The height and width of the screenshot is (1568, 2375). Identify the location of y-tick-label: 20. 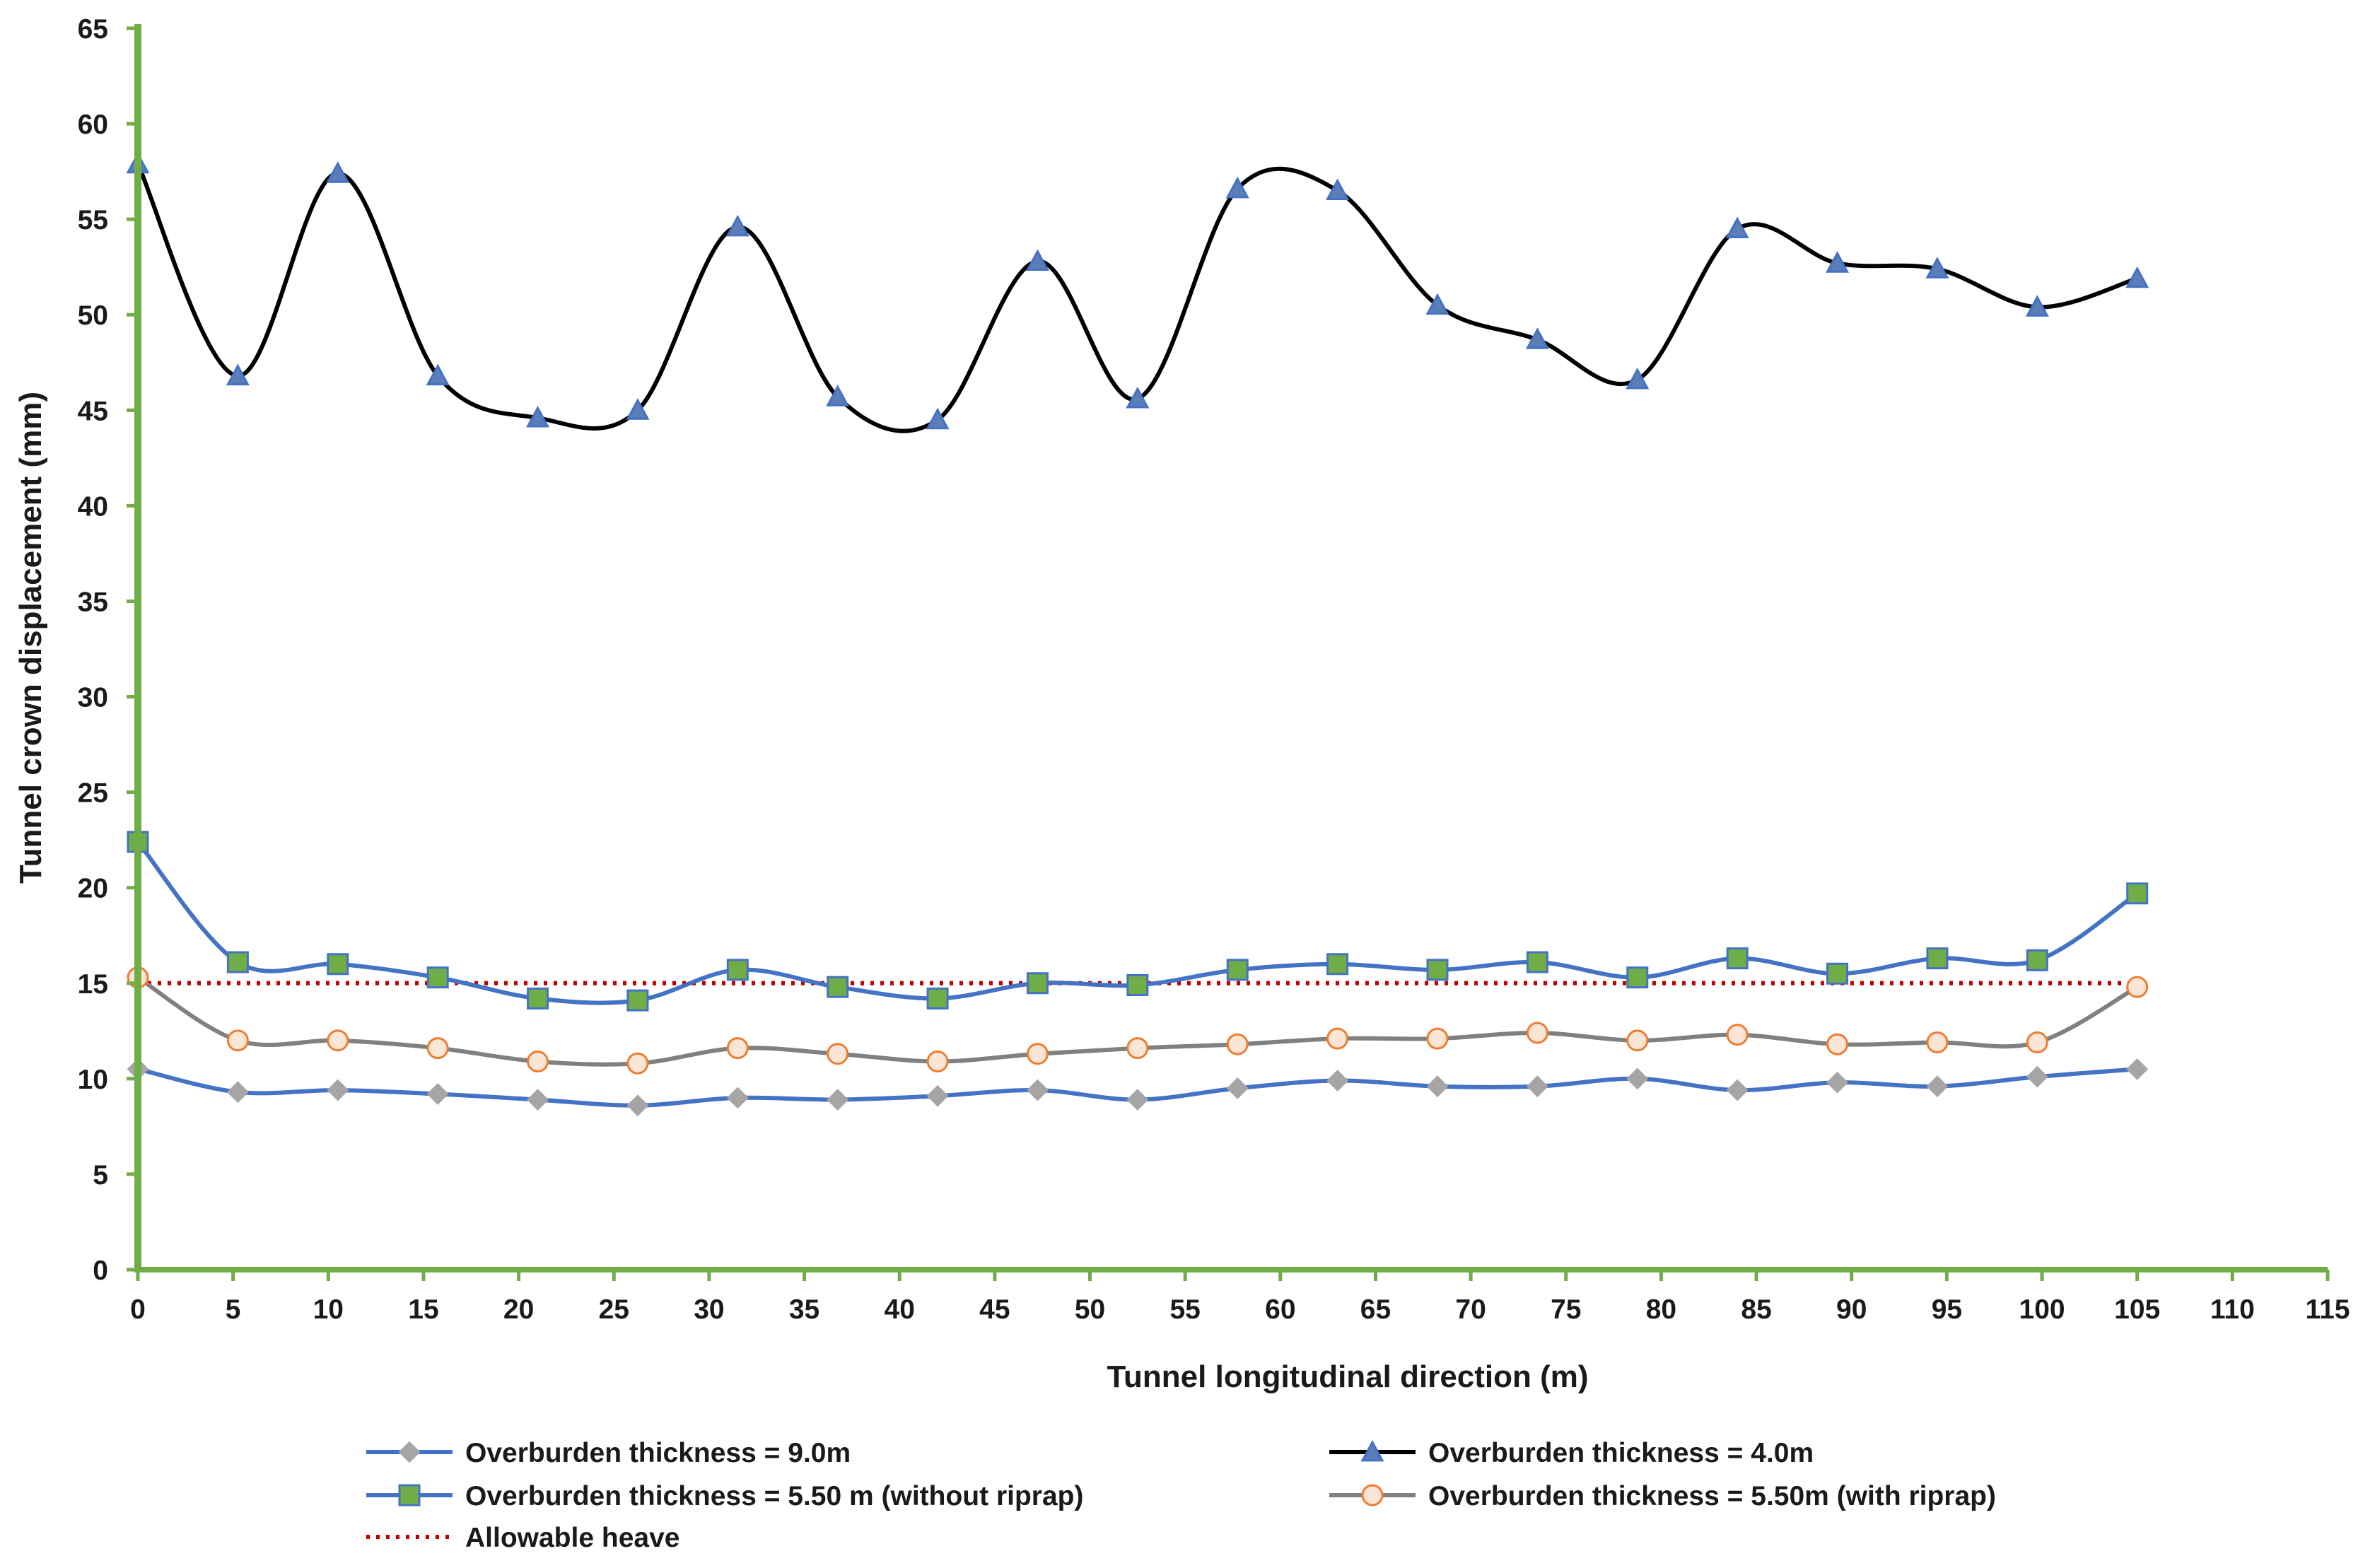
(93, 889).